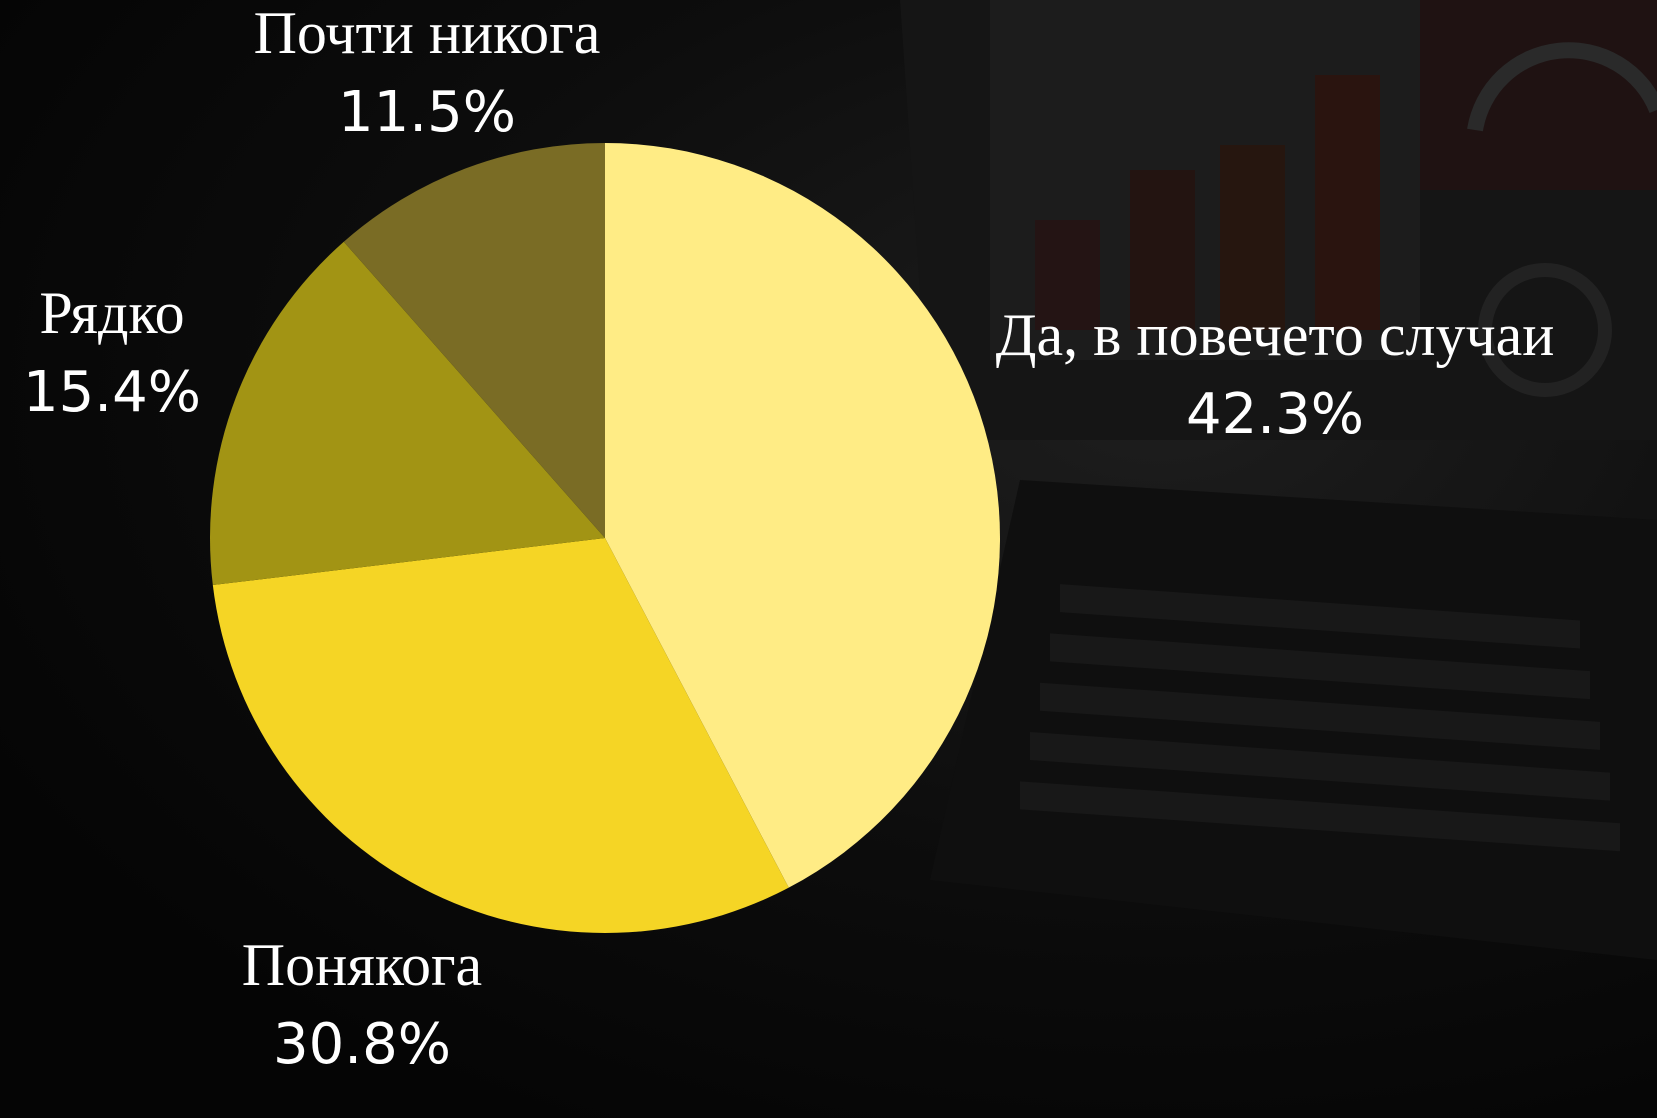  I want to click on dashboard-donut, so click(1545, 330).